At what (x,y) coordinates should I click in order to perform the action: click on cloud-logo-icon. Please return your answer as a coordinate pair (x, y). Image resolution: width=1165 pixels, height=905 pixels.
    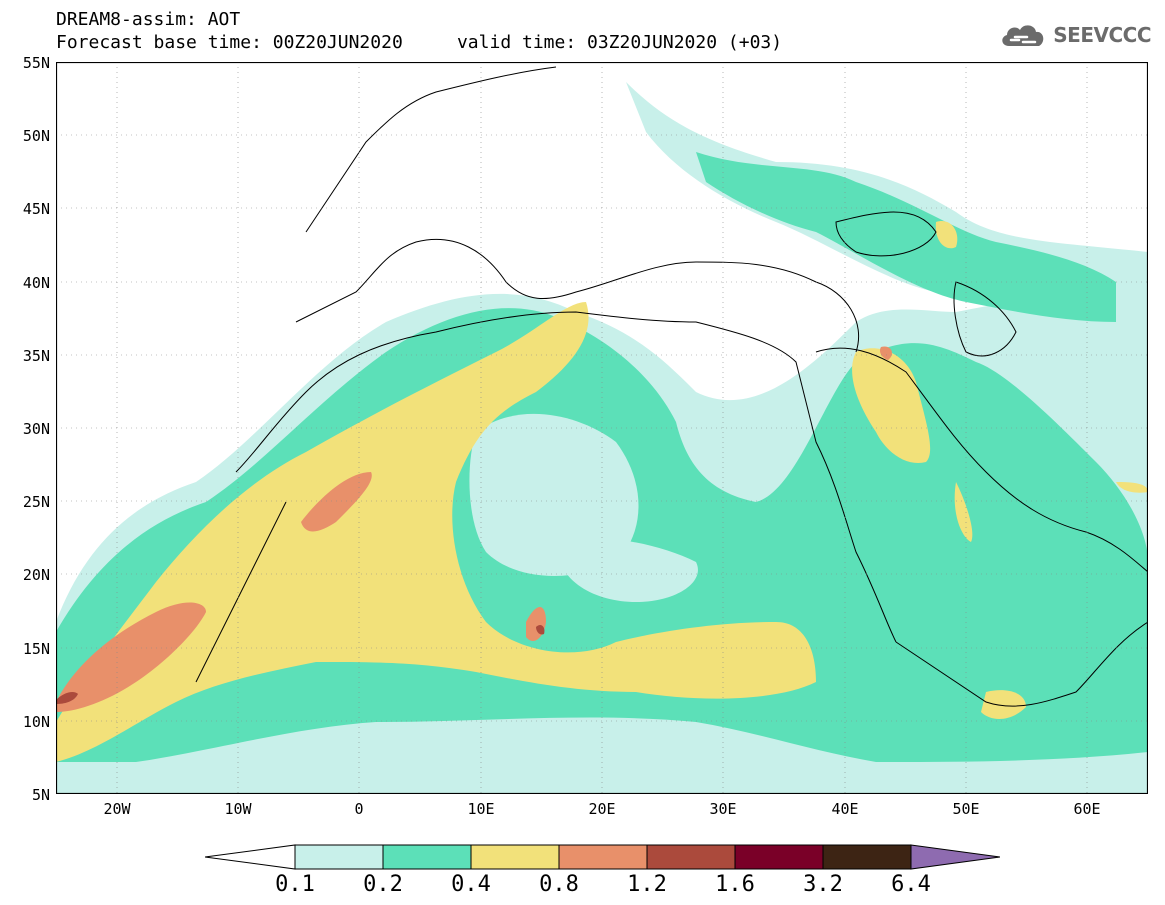
    Looking at the image, I should click on (1023, 35).